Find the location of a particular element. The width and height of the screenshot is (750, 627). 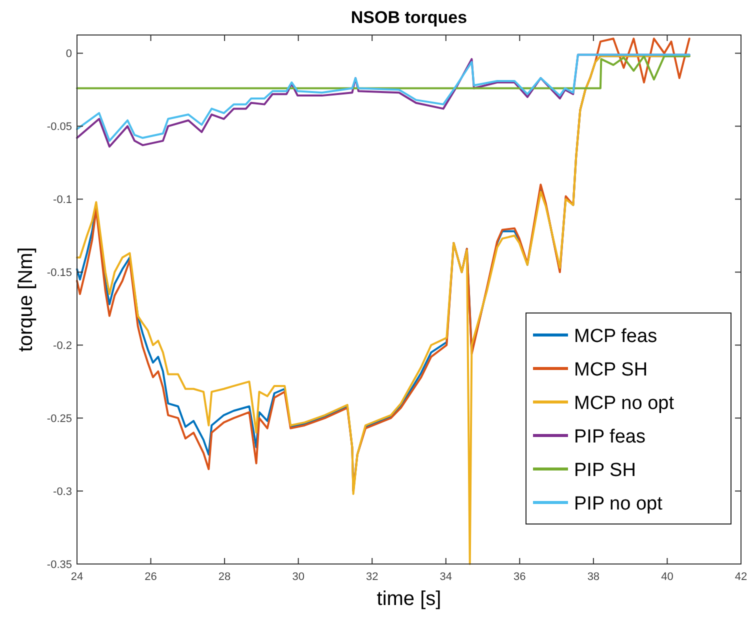

y-tick-label: -0.1 is located at coordinates (62, 200).